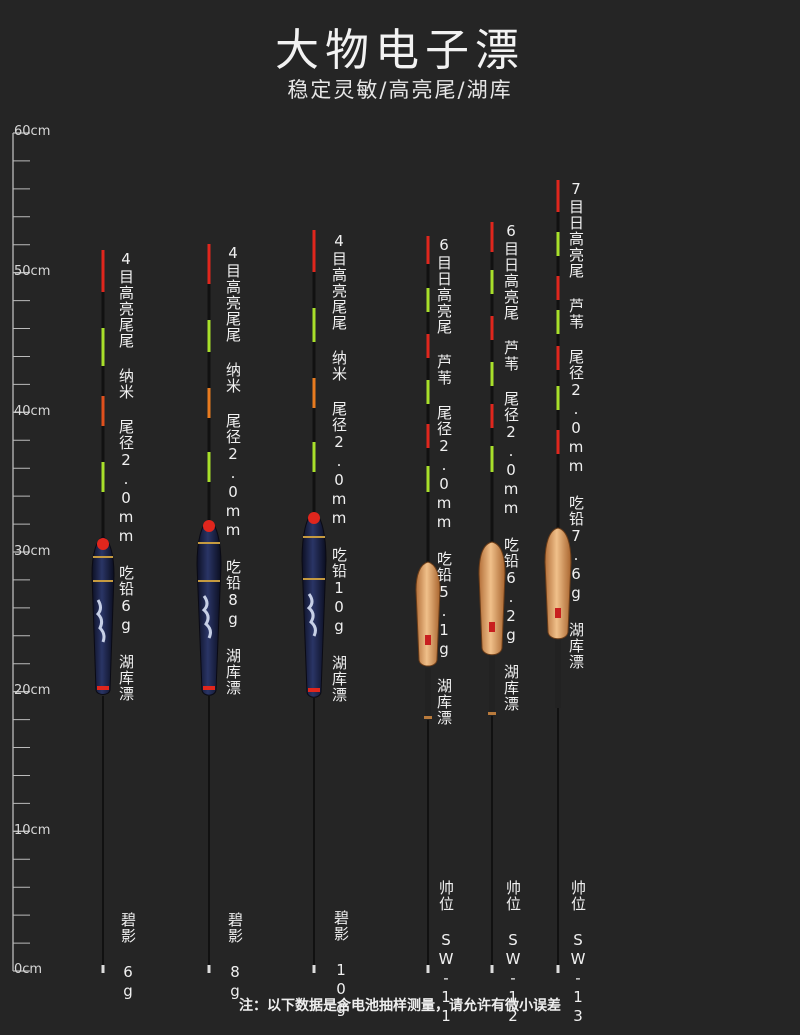  I want to click on float-spec-5: 6目日高亮尾 芦苇 尾径2.0mm 吃铅6.2g 湖库漂, so click(511, 467).